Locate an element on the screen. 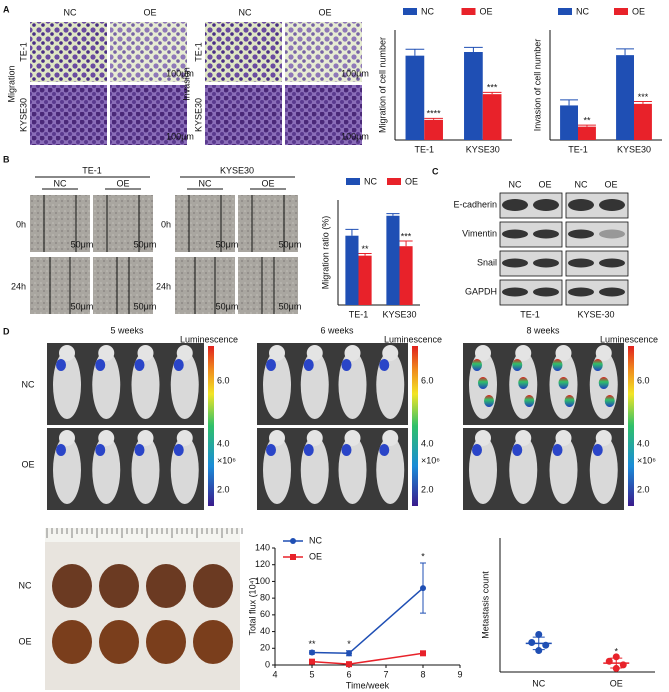 The width and height of the screenshot is (669, 692). protein-label: Vimentin is located at coordinates (479, 233).